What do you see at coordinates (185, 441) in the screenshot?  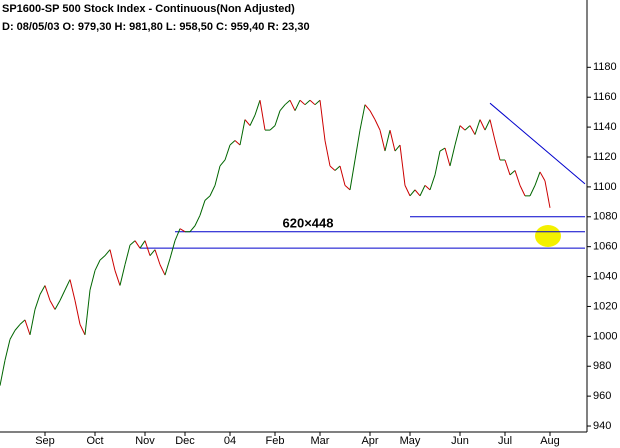 I see `x-tick-label: Dec` at bounding box center [185, 441].